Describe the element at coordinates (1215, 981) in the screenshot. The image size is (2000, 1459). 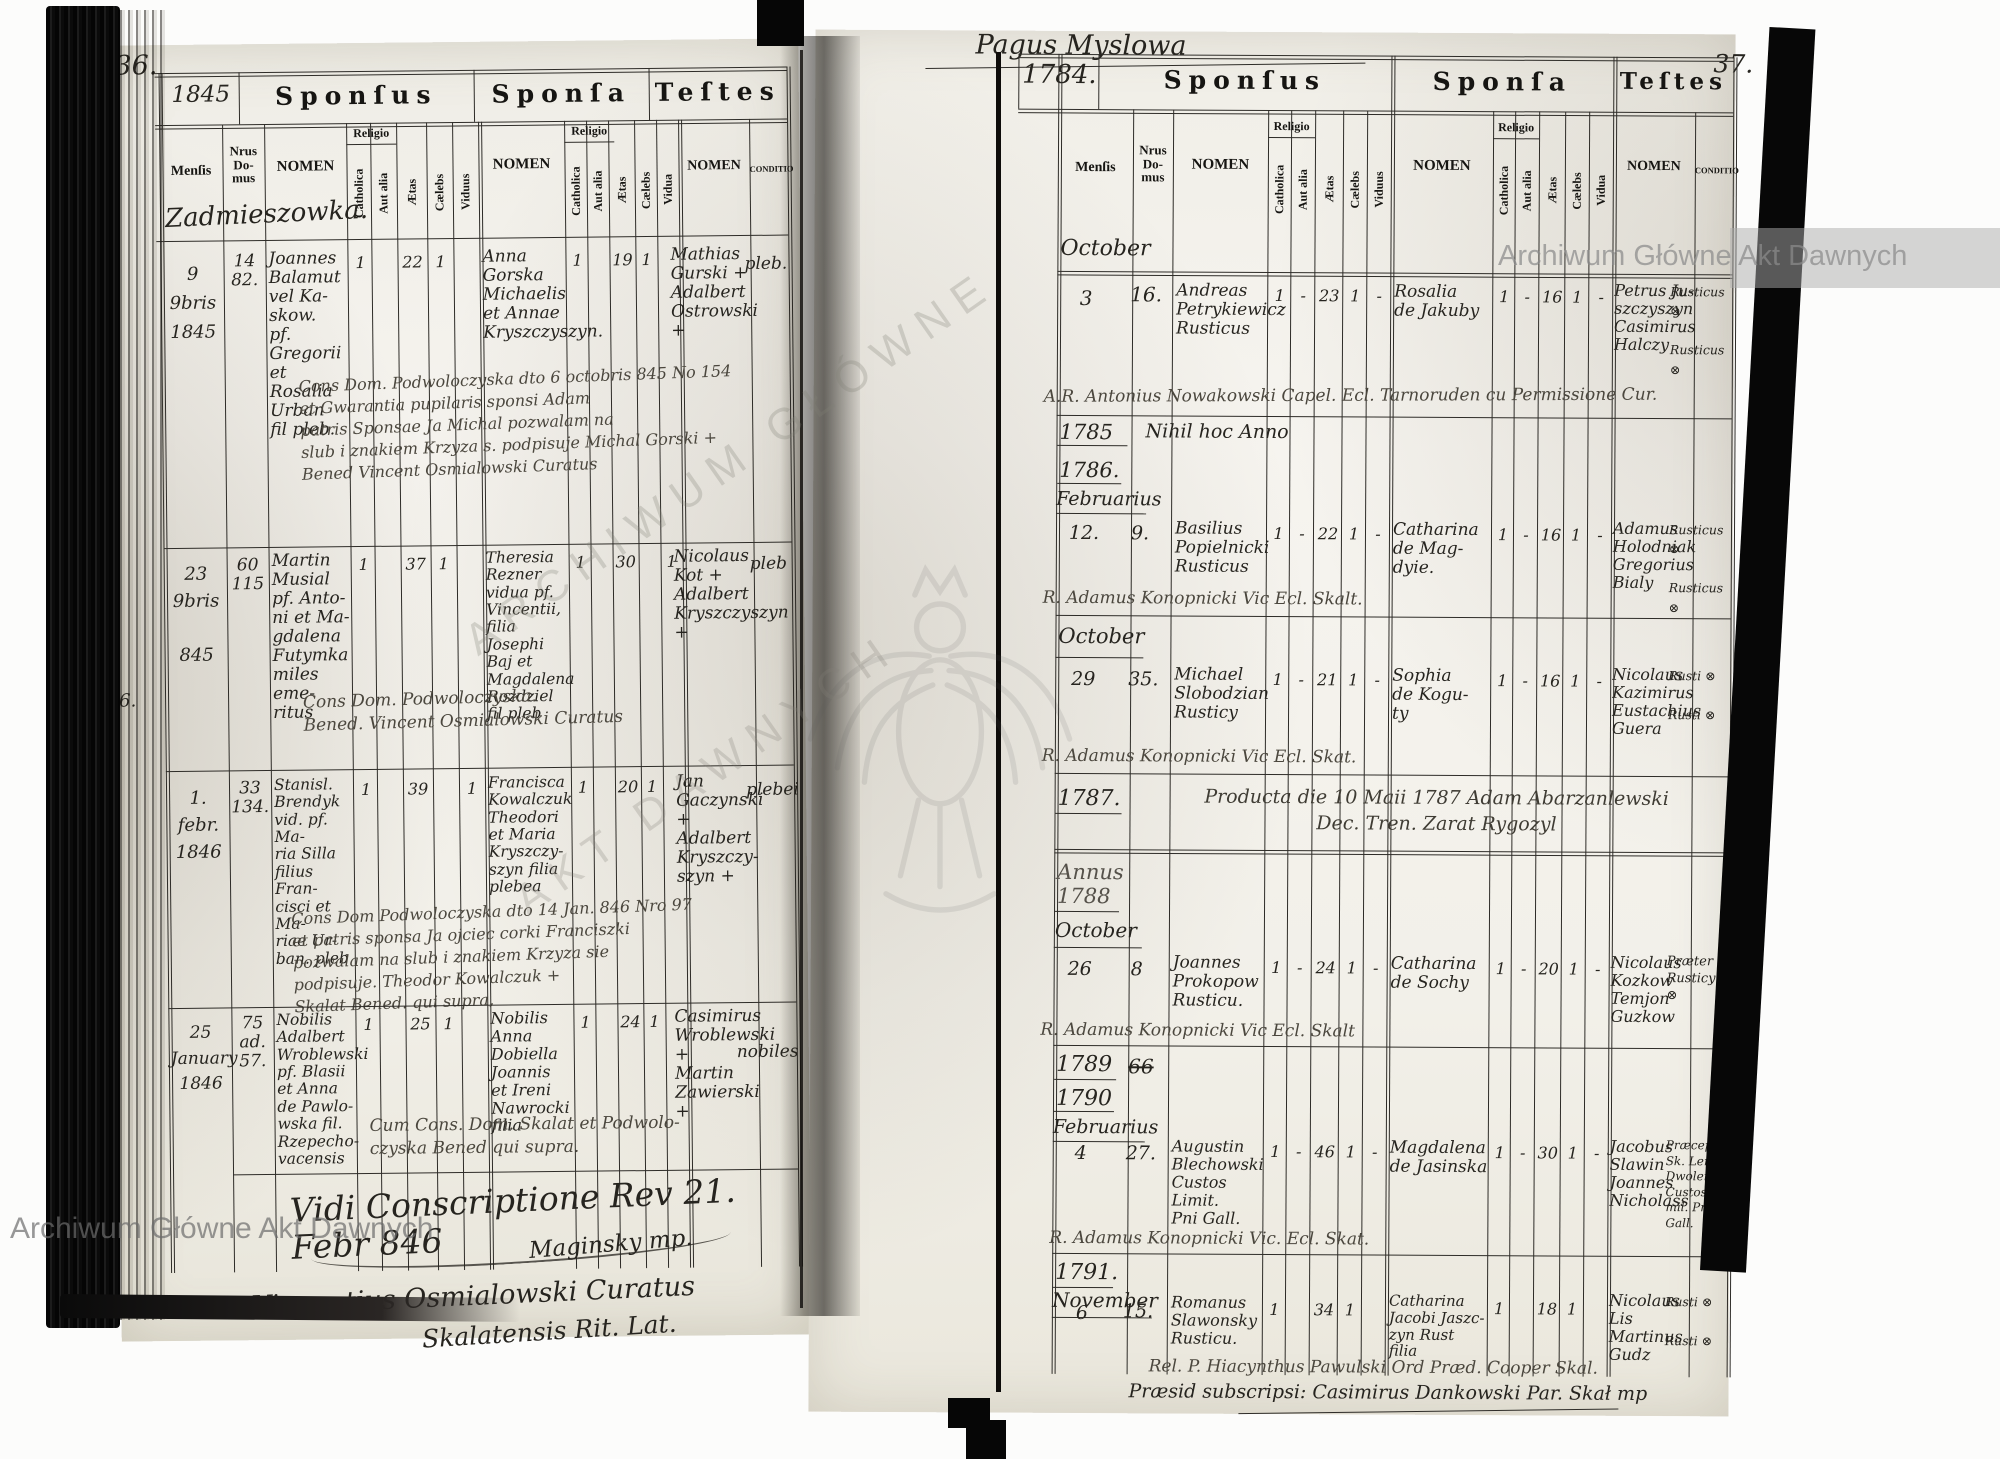
I see `record-sponsus-nomen: Joannes Prokopow Rusticu.` at that location.